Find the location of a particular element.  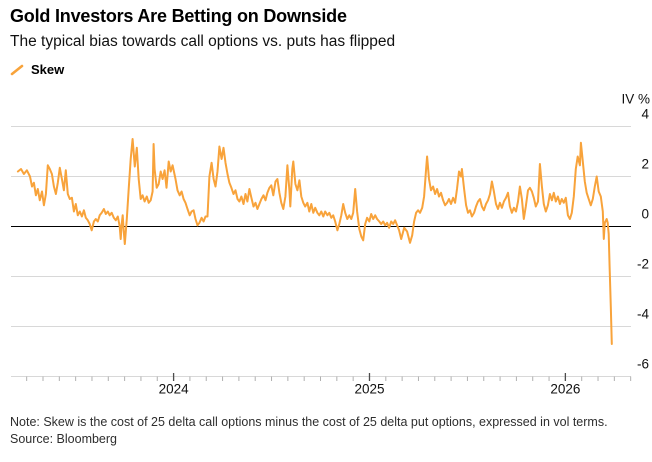

y-axis-tick-label: -2 is located at coordinates (643, 264).